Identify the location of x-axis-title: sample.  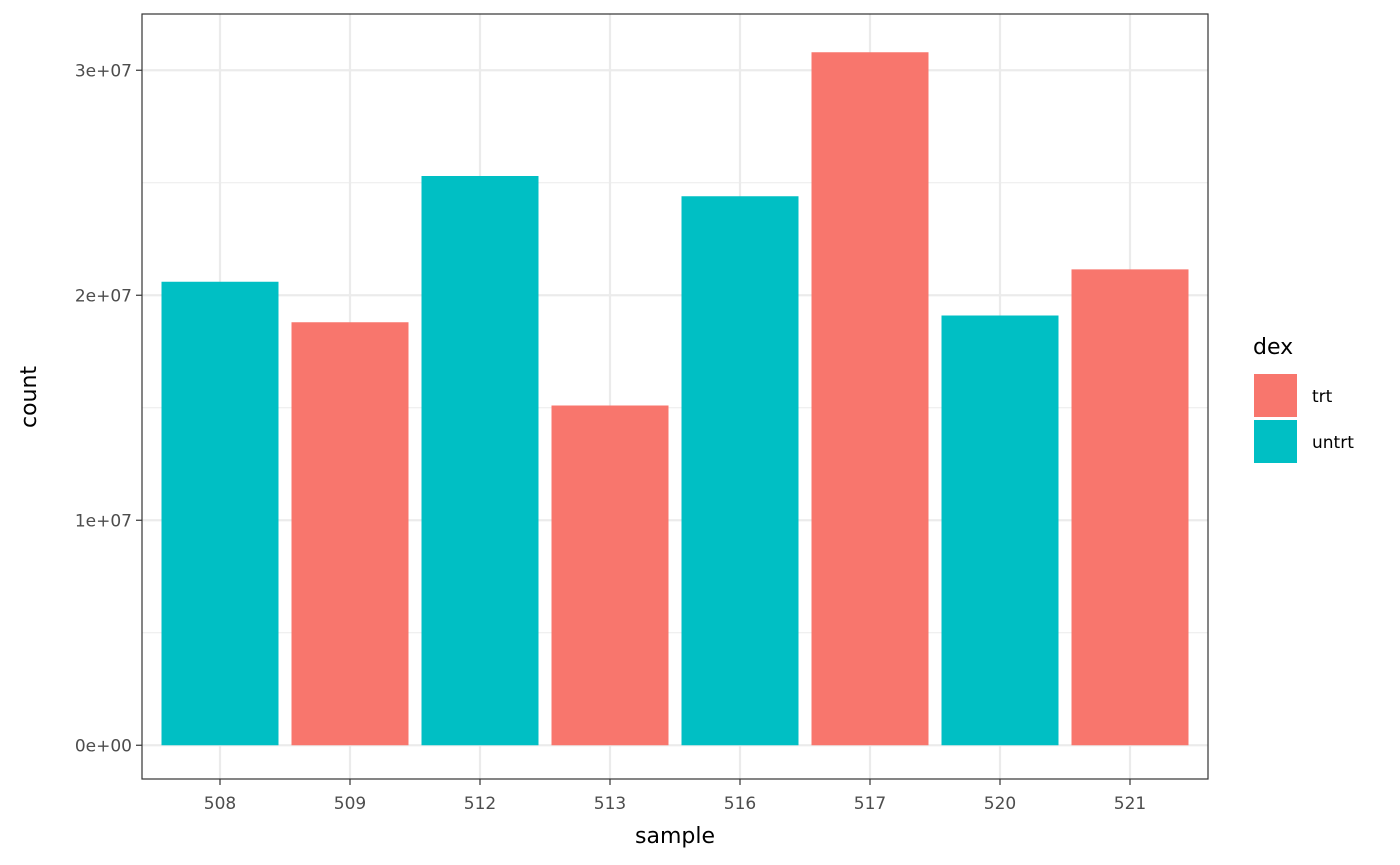
(675, 836).